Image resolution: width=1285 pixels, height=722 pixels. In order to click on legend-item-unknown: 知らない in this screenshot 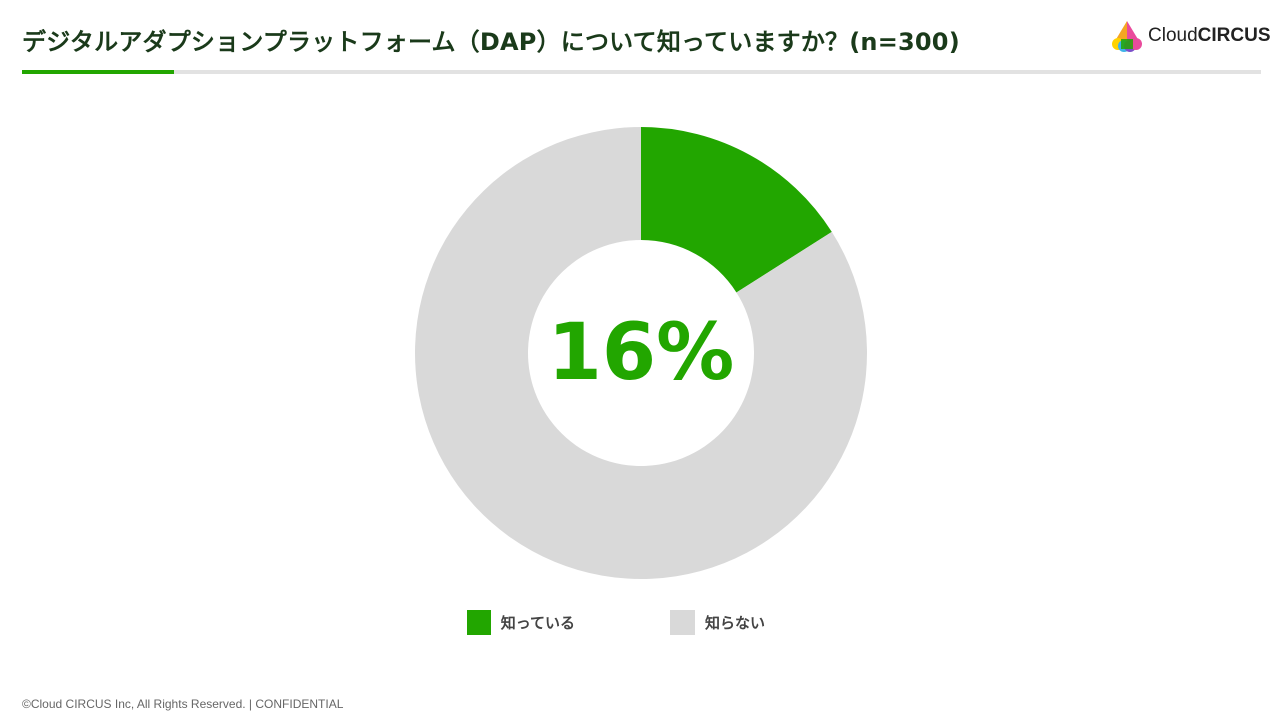, I will do `click(724, 622)`.